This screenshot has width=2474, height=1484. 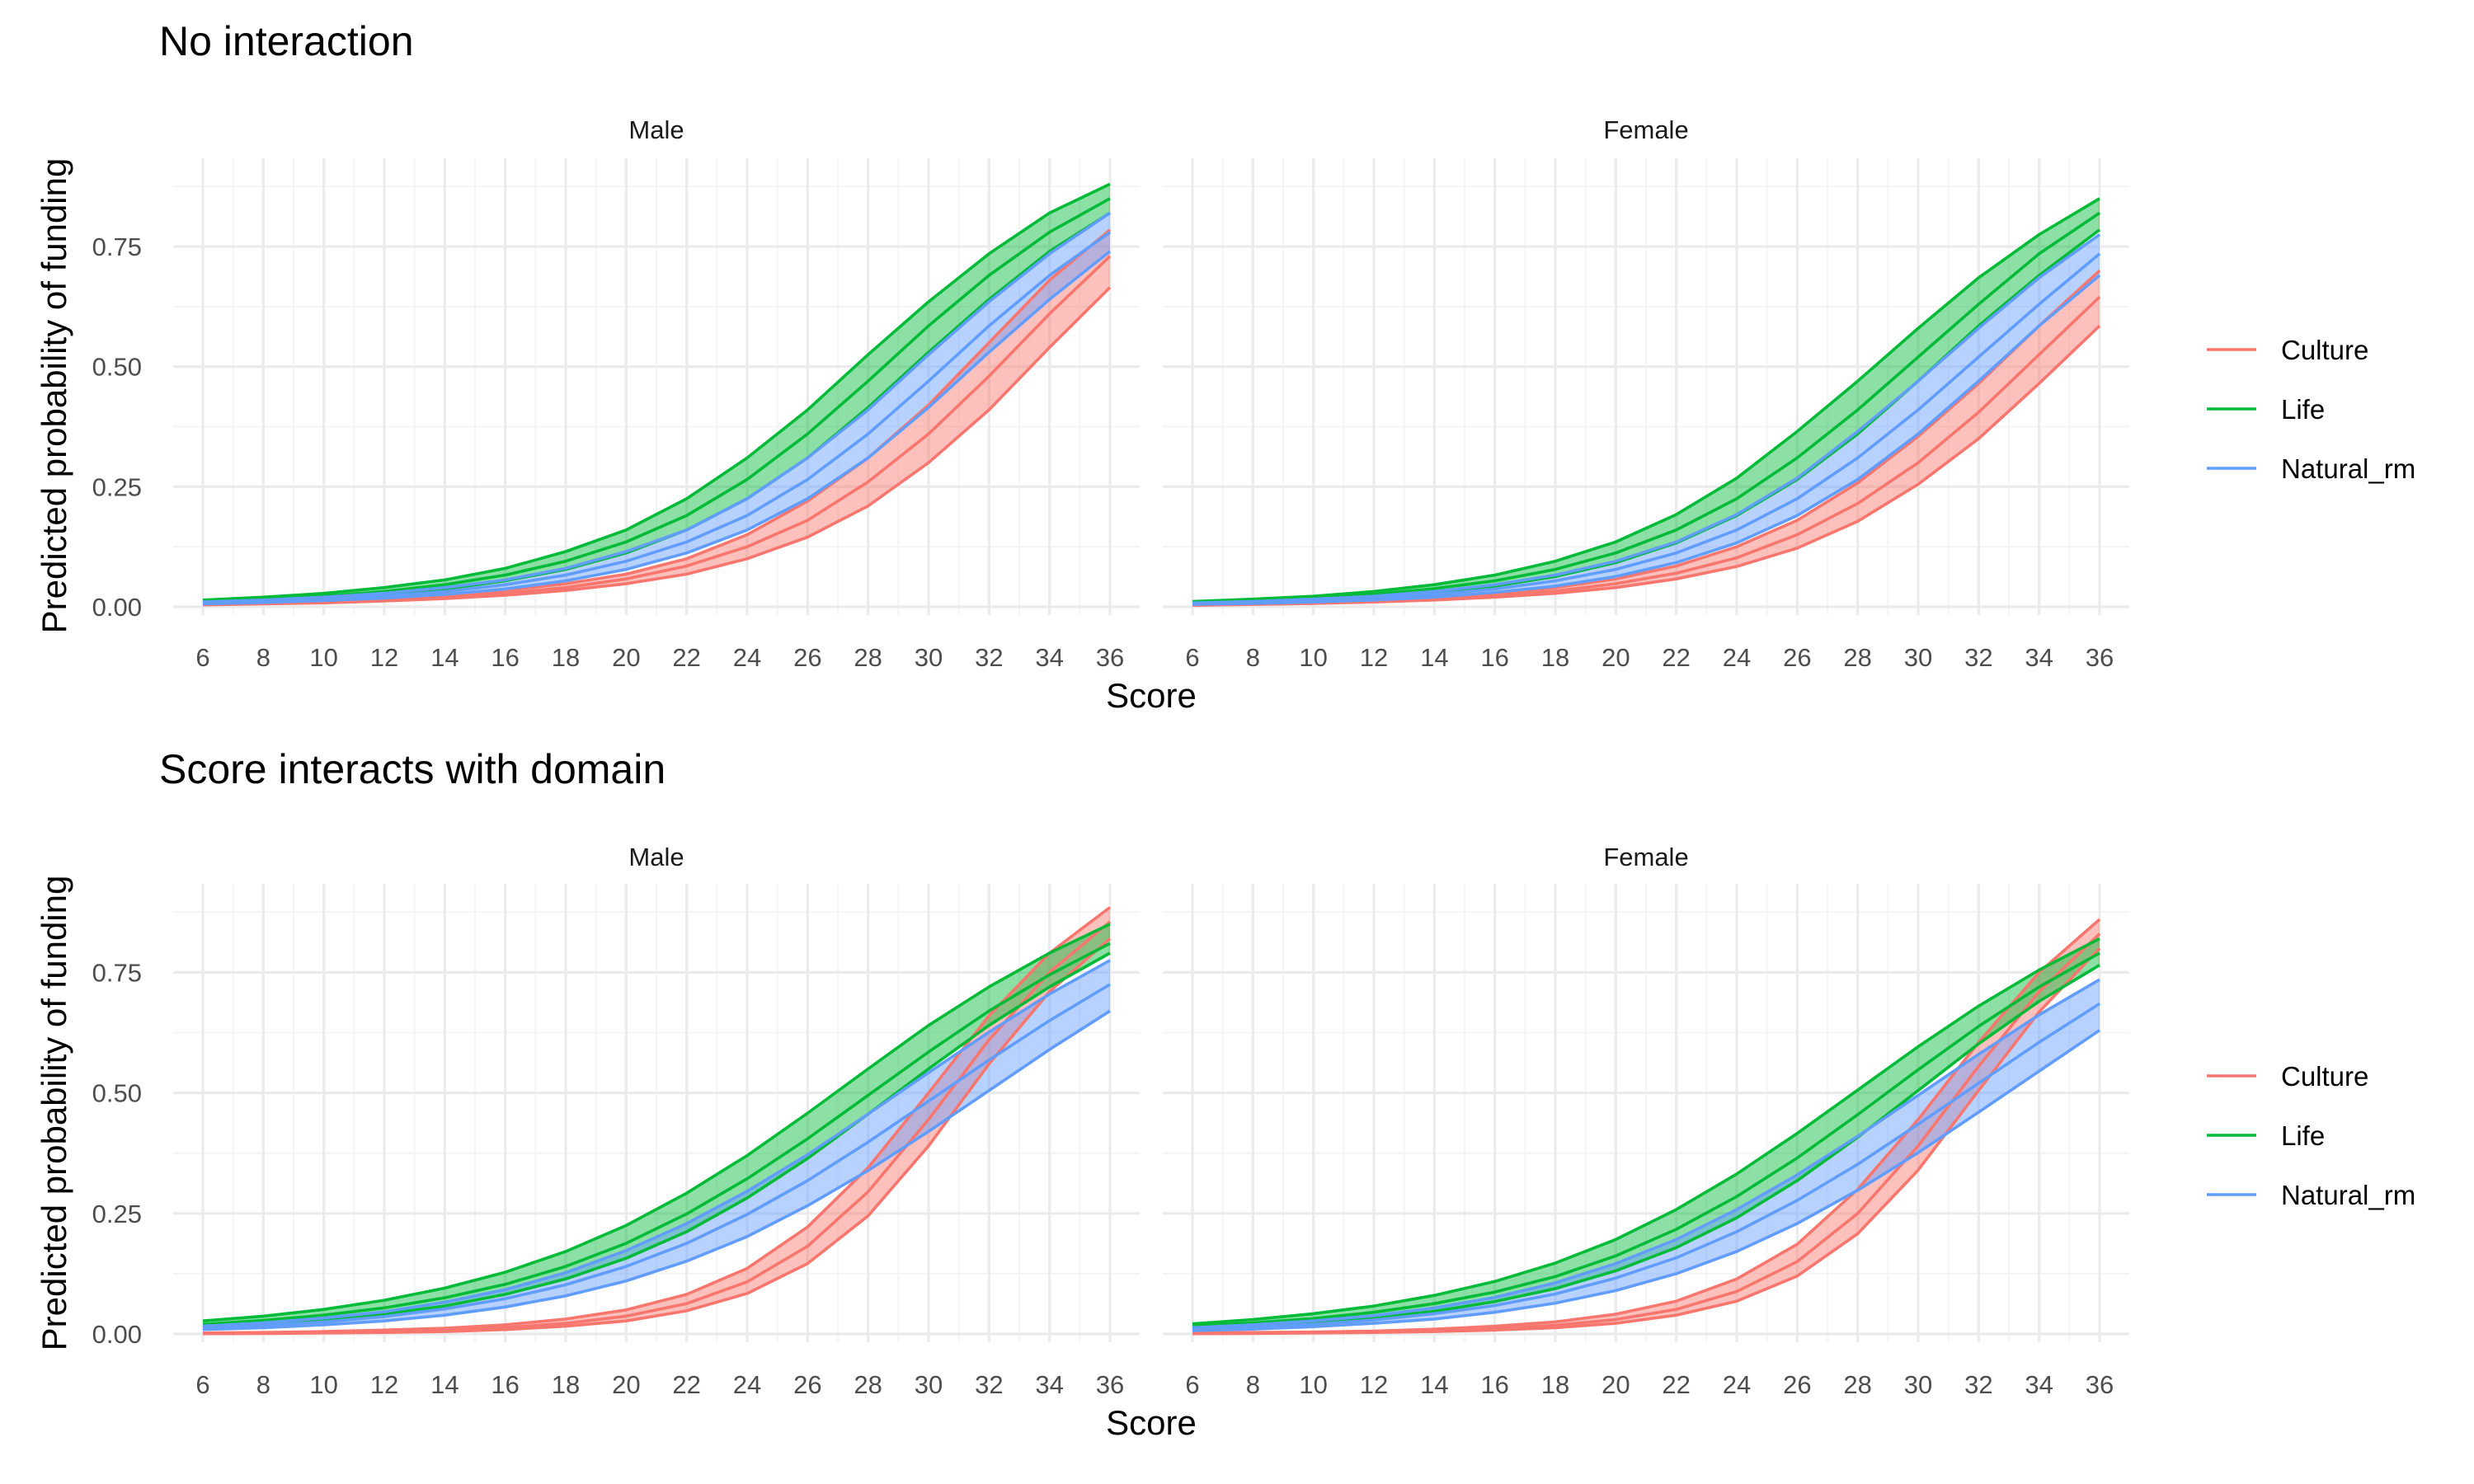 What do you see at coordinates (1857, 657) in the screenshot?
I see `x-tick-label: 28` at bounding box center [1857, 657].